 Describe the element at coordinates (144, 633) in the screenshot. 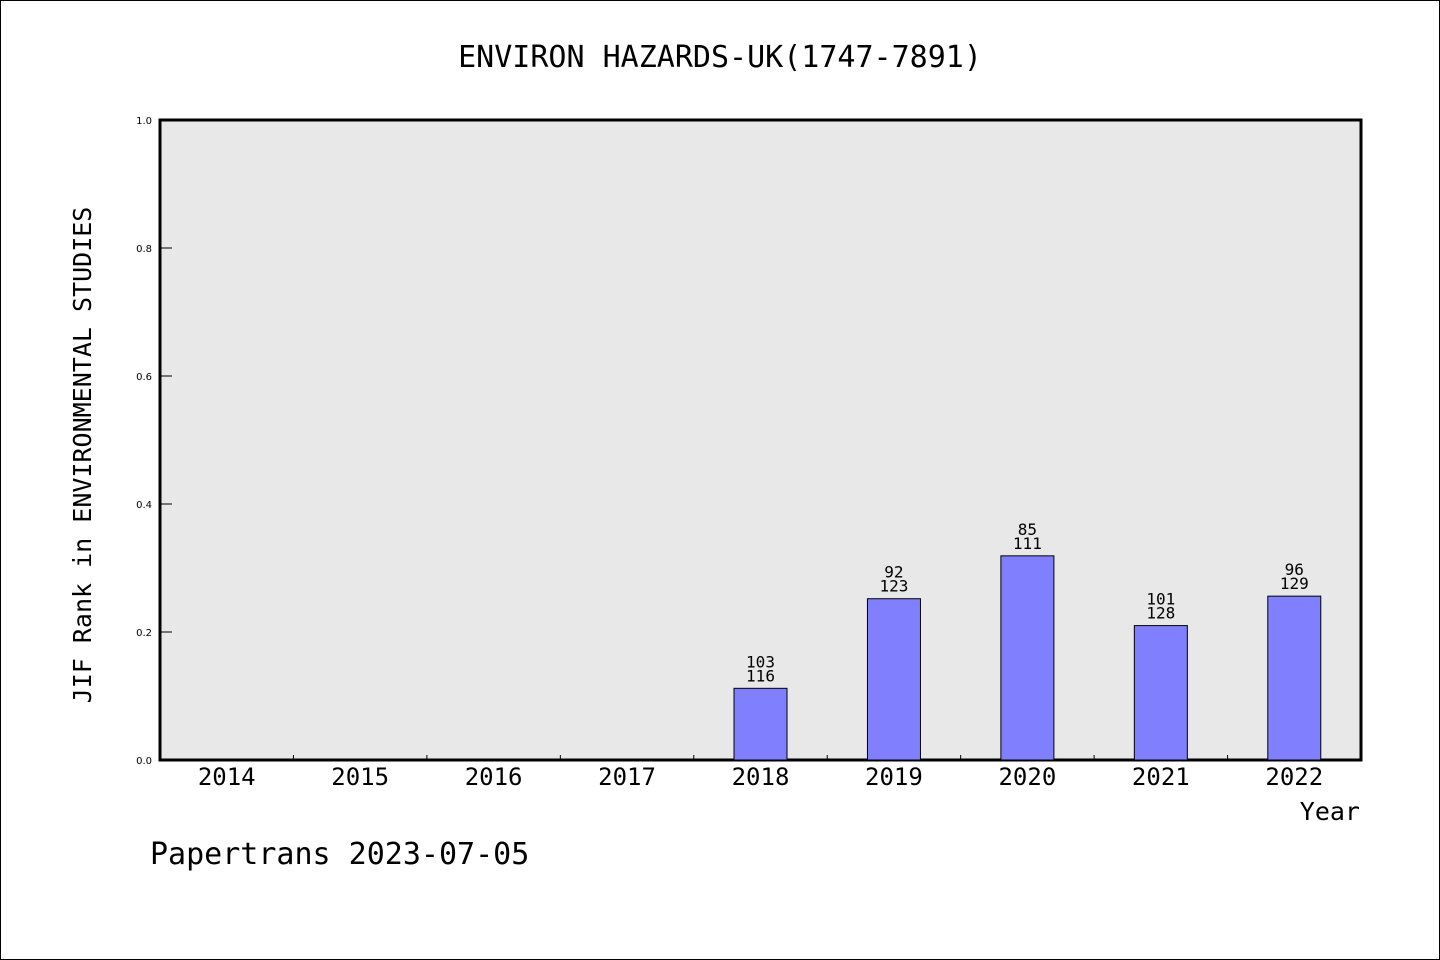

I see `y-tick-label: 0.2` at that location.